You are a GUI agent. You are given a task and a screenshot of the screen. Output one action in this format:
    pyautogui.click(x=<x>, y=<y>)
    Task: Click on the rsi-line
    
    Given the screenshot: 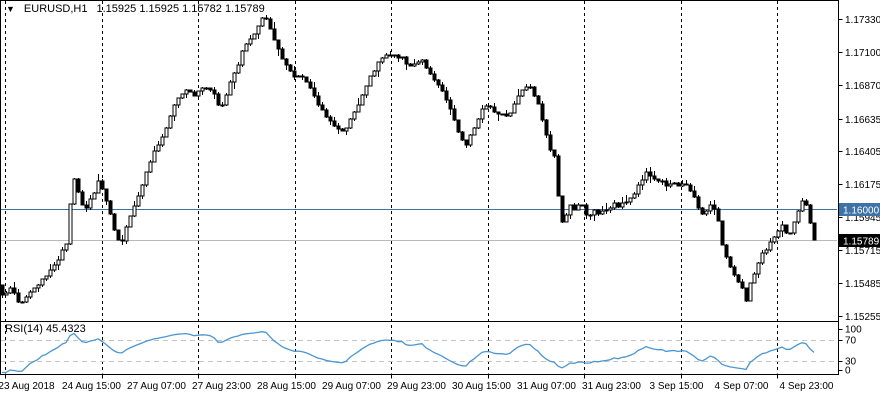 What is the action you would take?
    pyautogui.click(x=408, y=352)
    